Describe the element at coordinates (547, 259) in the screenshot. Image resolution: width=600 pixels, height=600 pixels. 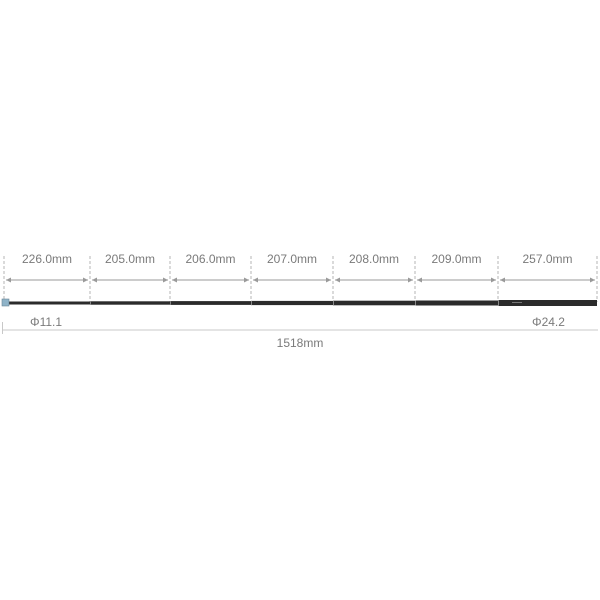
I see `segment-length-label: 257.0mm` at that location.